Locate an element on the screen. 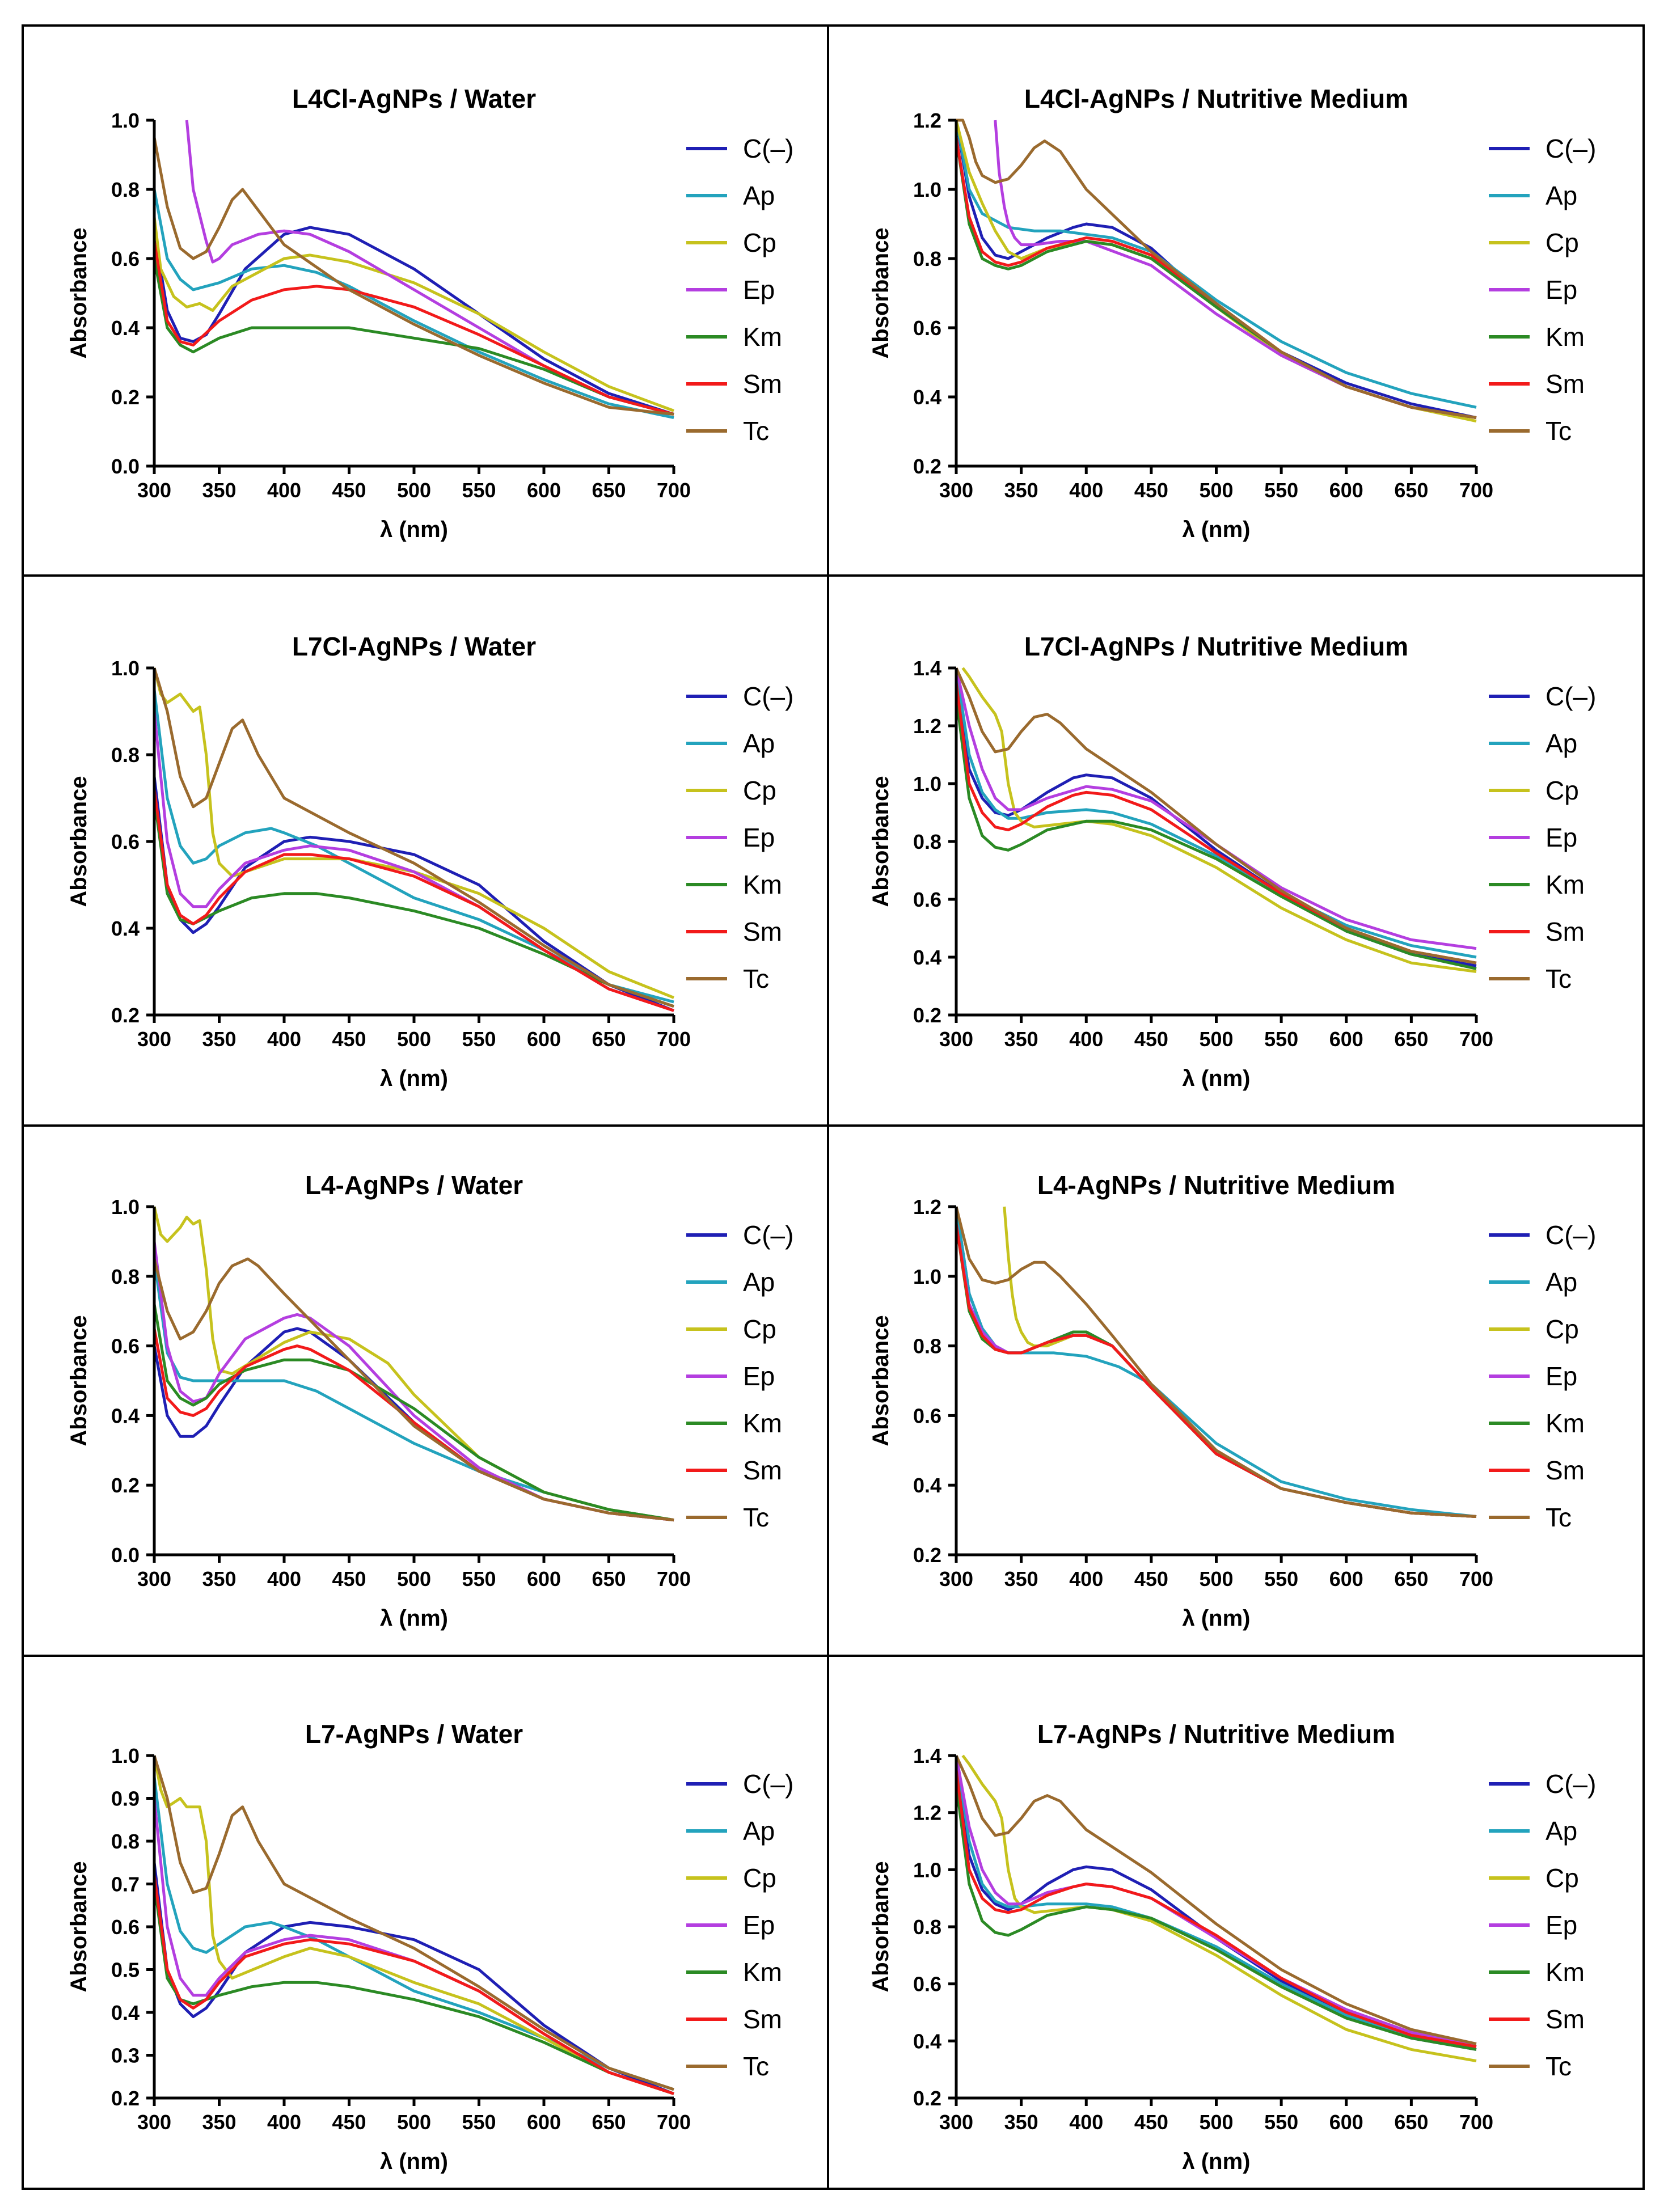 The height and width of the screenshot is (2212, 1668). x-tick-label: 300 is located at coordinates (956, 2122).